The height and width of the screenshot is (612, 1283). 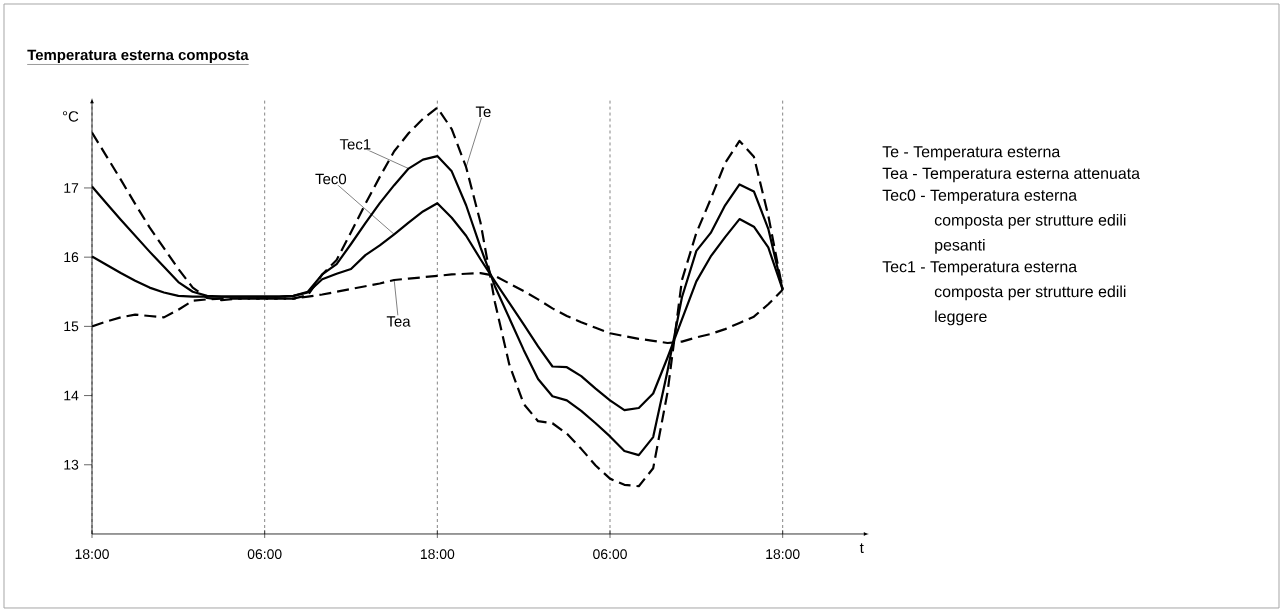 What do you see at coordinates (138, 56) in the screenshot?
I see `chart-title: Temperatura esterna composta` at bounding box center [138, 56].